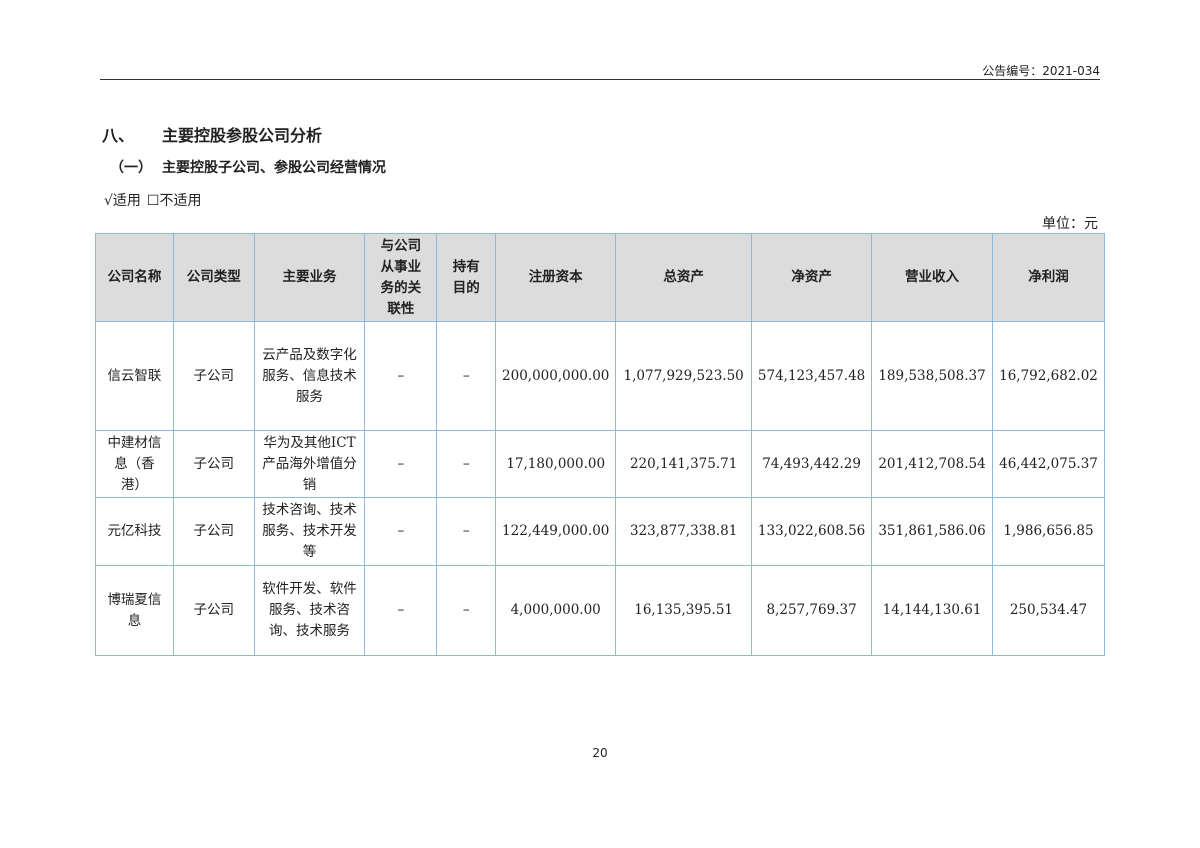 The image size is (1200, 848). I want to click on section-title: 主要控股参股公司分析, so click(242, 135).